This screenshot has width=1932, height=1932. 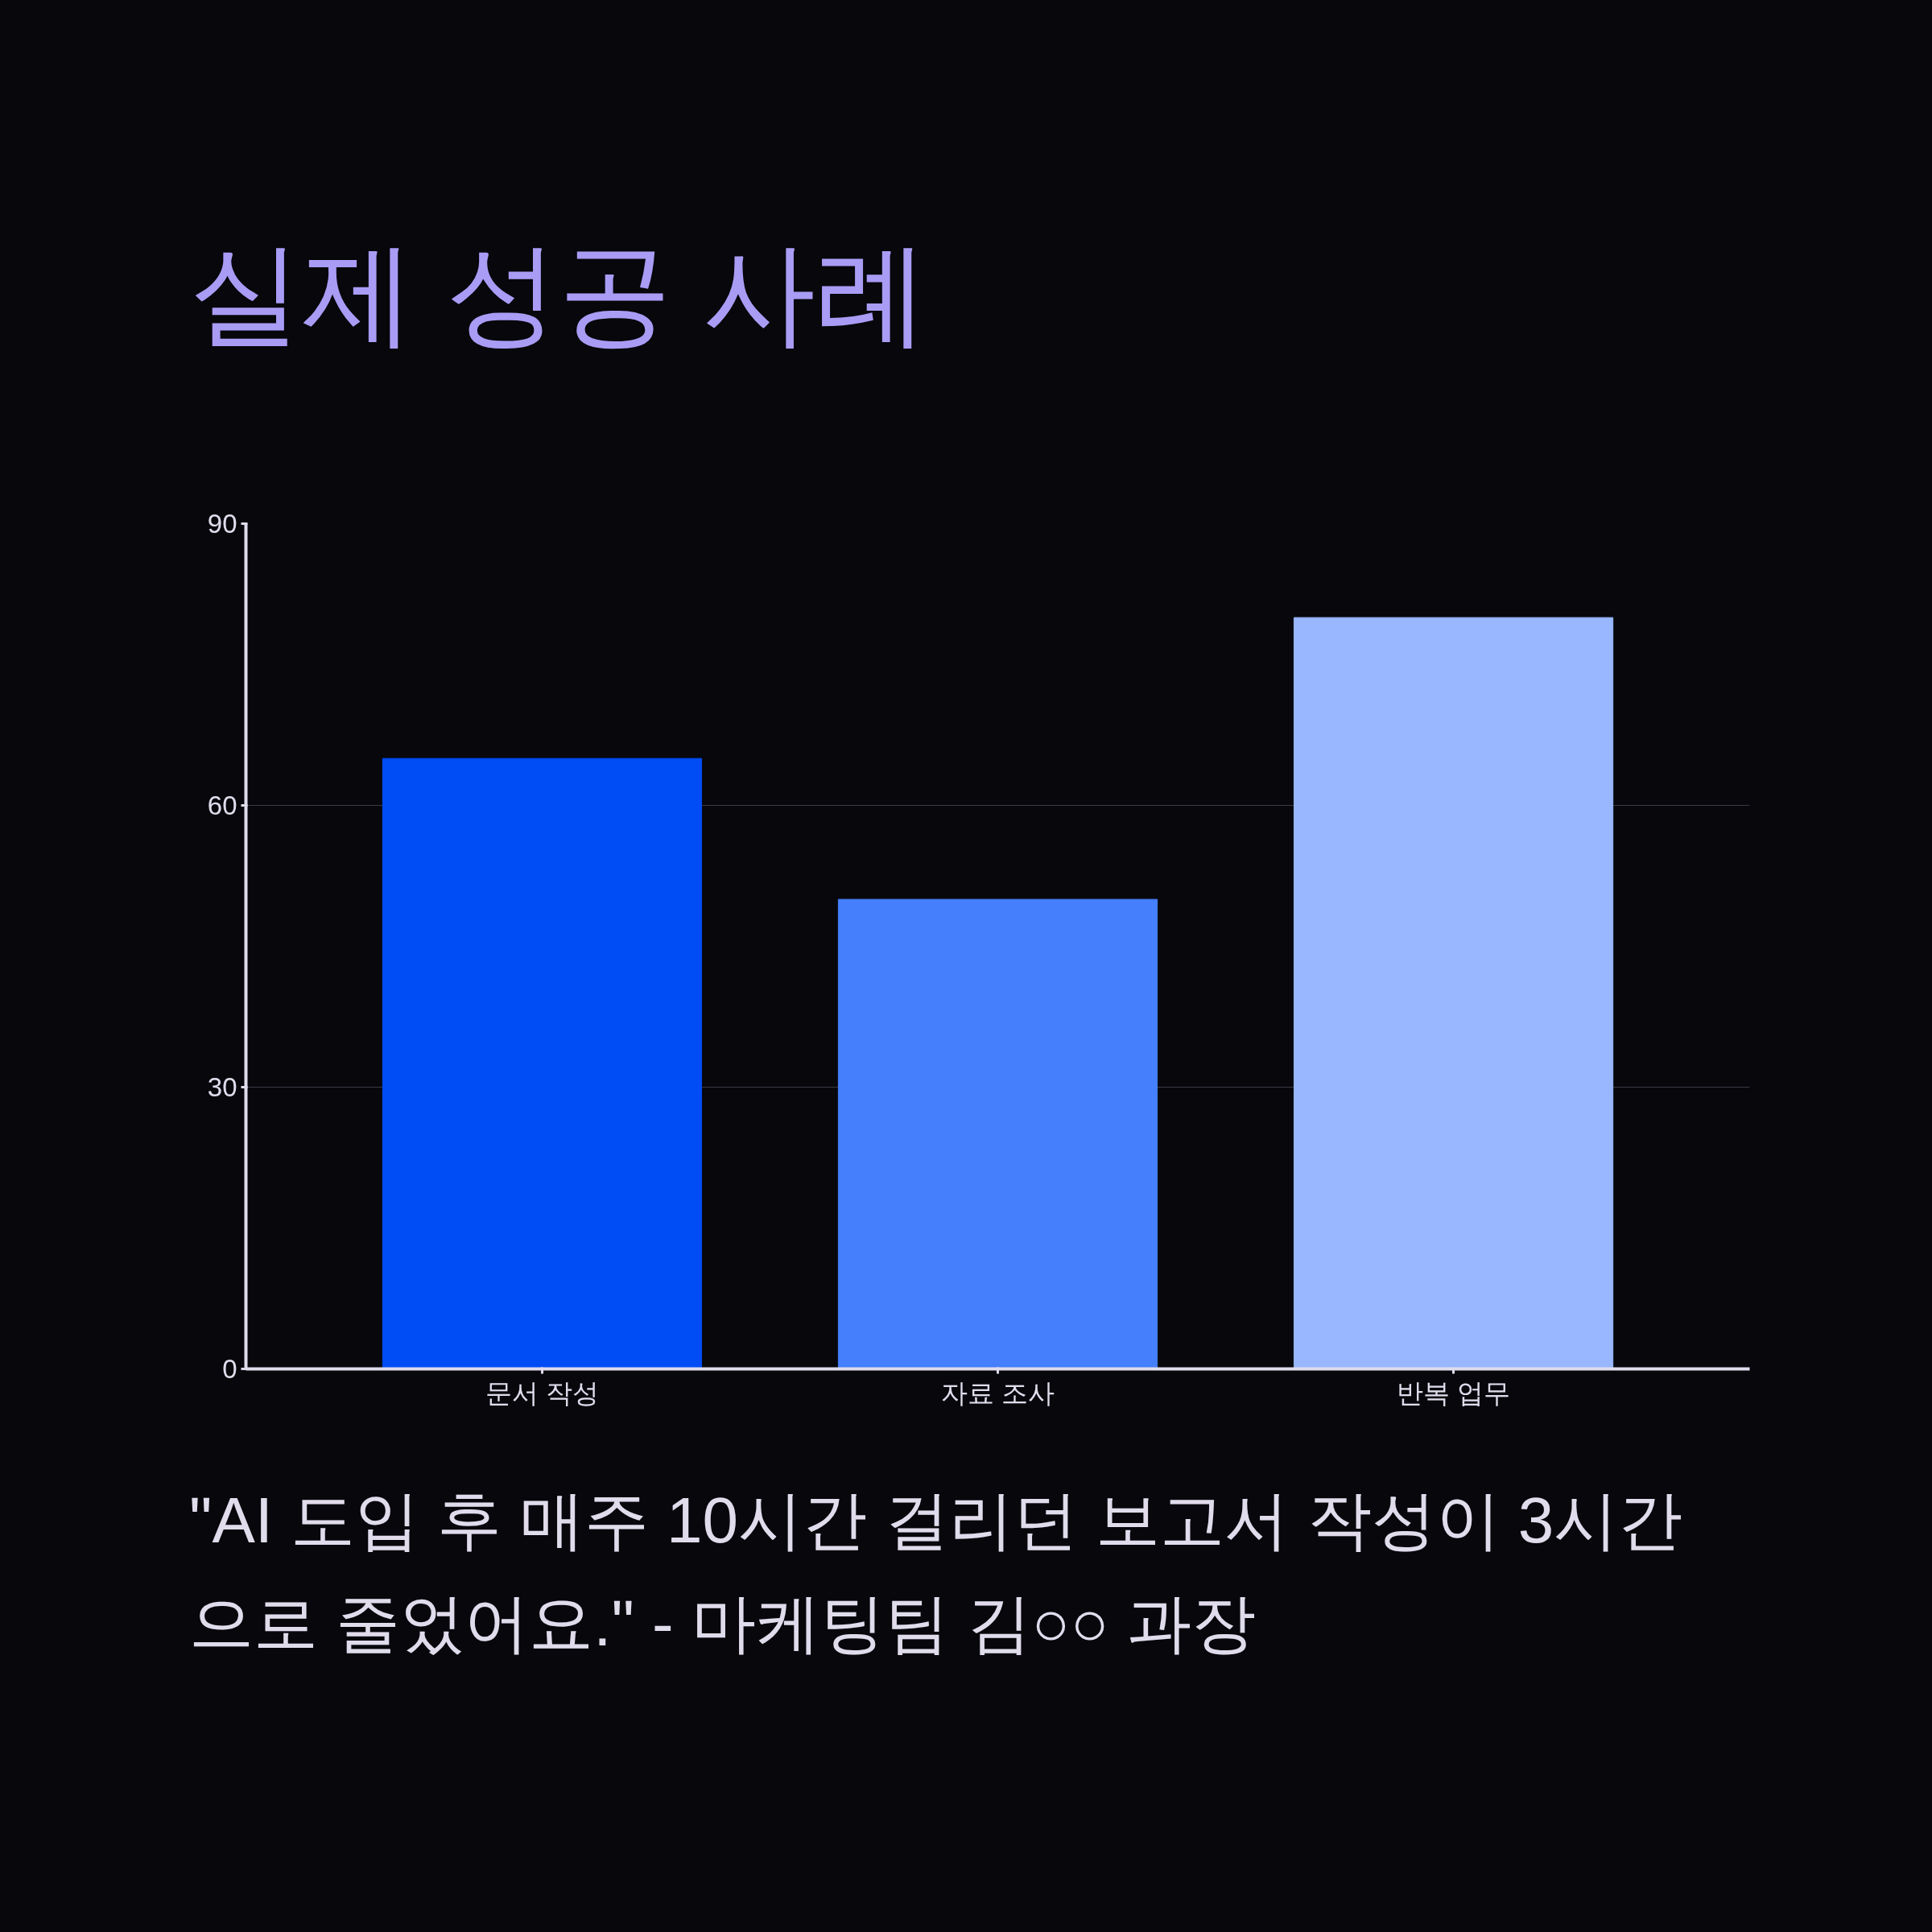 I want to click on x-tick-label: 자료 조사, so click(x=997, y=1392).